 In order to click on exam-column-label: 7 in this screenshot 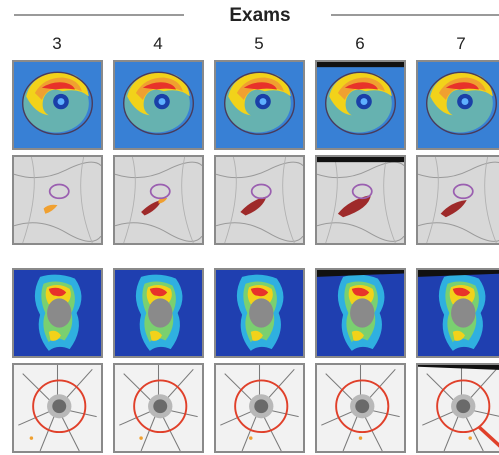, I will do `click(461, 43)`.